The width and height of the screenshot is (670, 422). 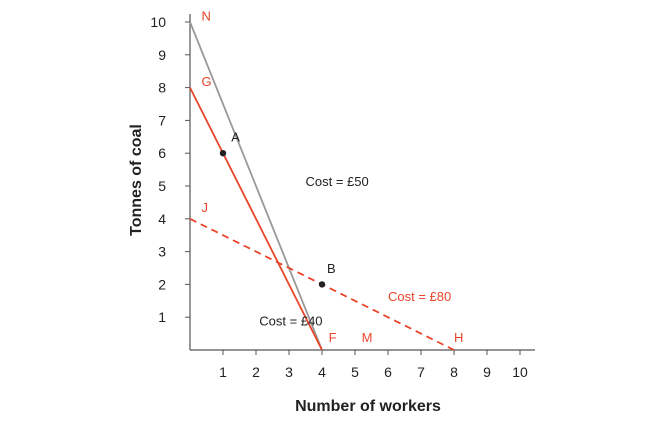 What do you see at coordinates (520, 372) in the screenshot?
I see `x-tick-label: 10` at bounding box center [520, 372].